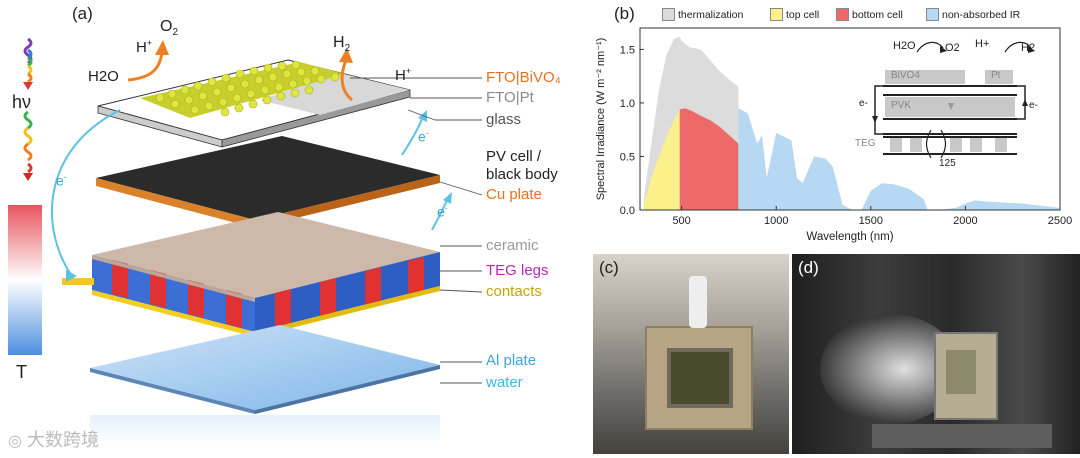  I want to click on watermark-text: 大数跨境, so click(62, 440).